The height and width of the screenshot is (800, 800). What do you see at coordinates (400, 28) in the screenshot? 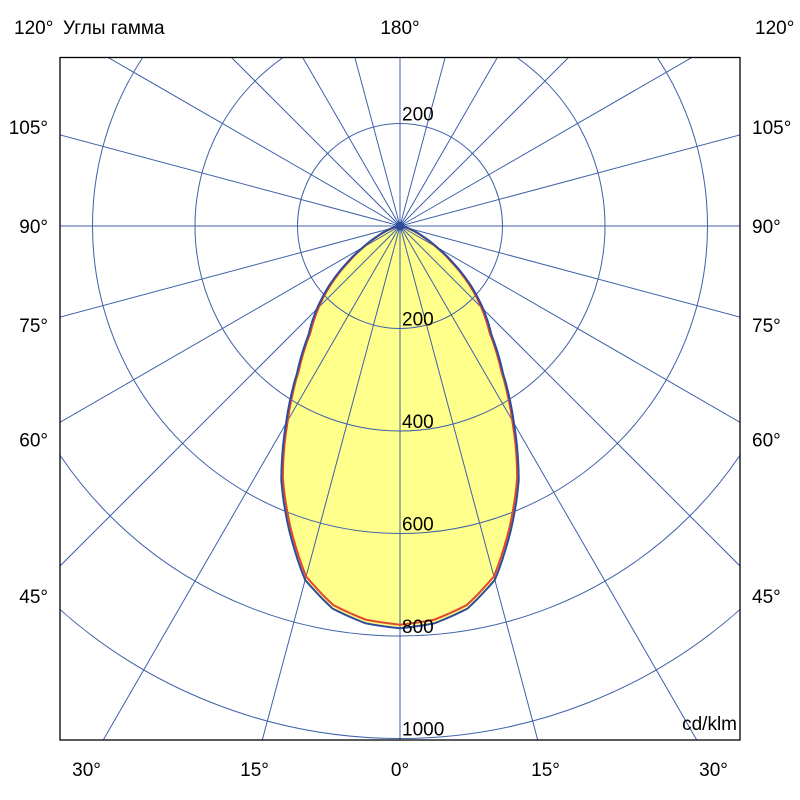
I see `top-angle-label-180: 180°` at bounding box center [400, 28].